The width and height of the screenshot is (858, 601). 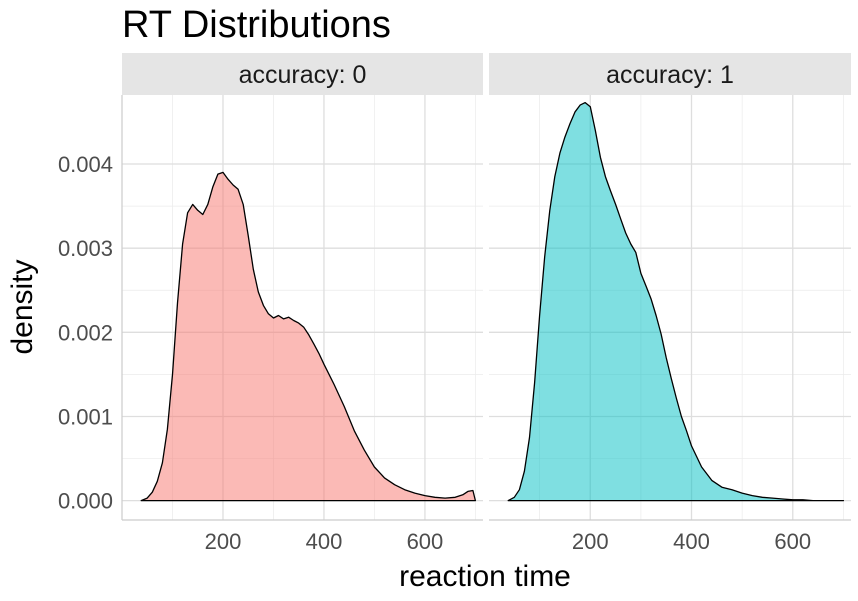 I want to click on x-axis-title: reaction time, so click(x=485, y=576).